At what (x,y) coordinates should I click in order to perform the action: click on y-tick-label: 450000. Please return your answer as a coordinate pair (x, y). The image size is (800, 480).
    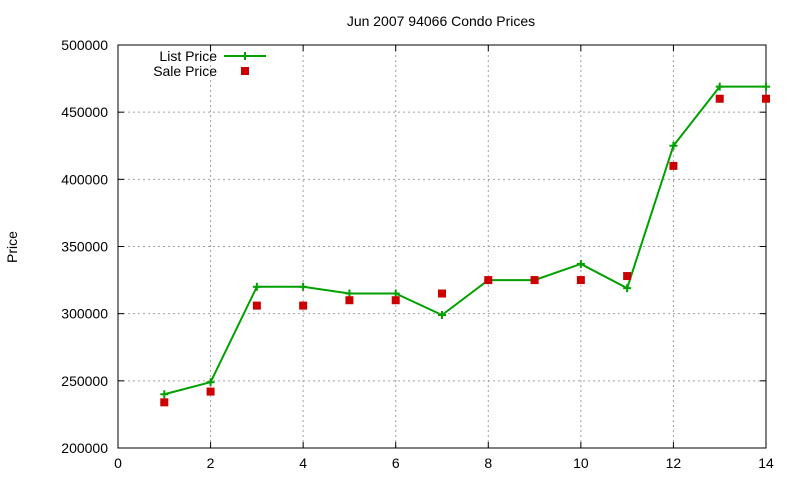
    Looking at the image, I should click on (84, 112).